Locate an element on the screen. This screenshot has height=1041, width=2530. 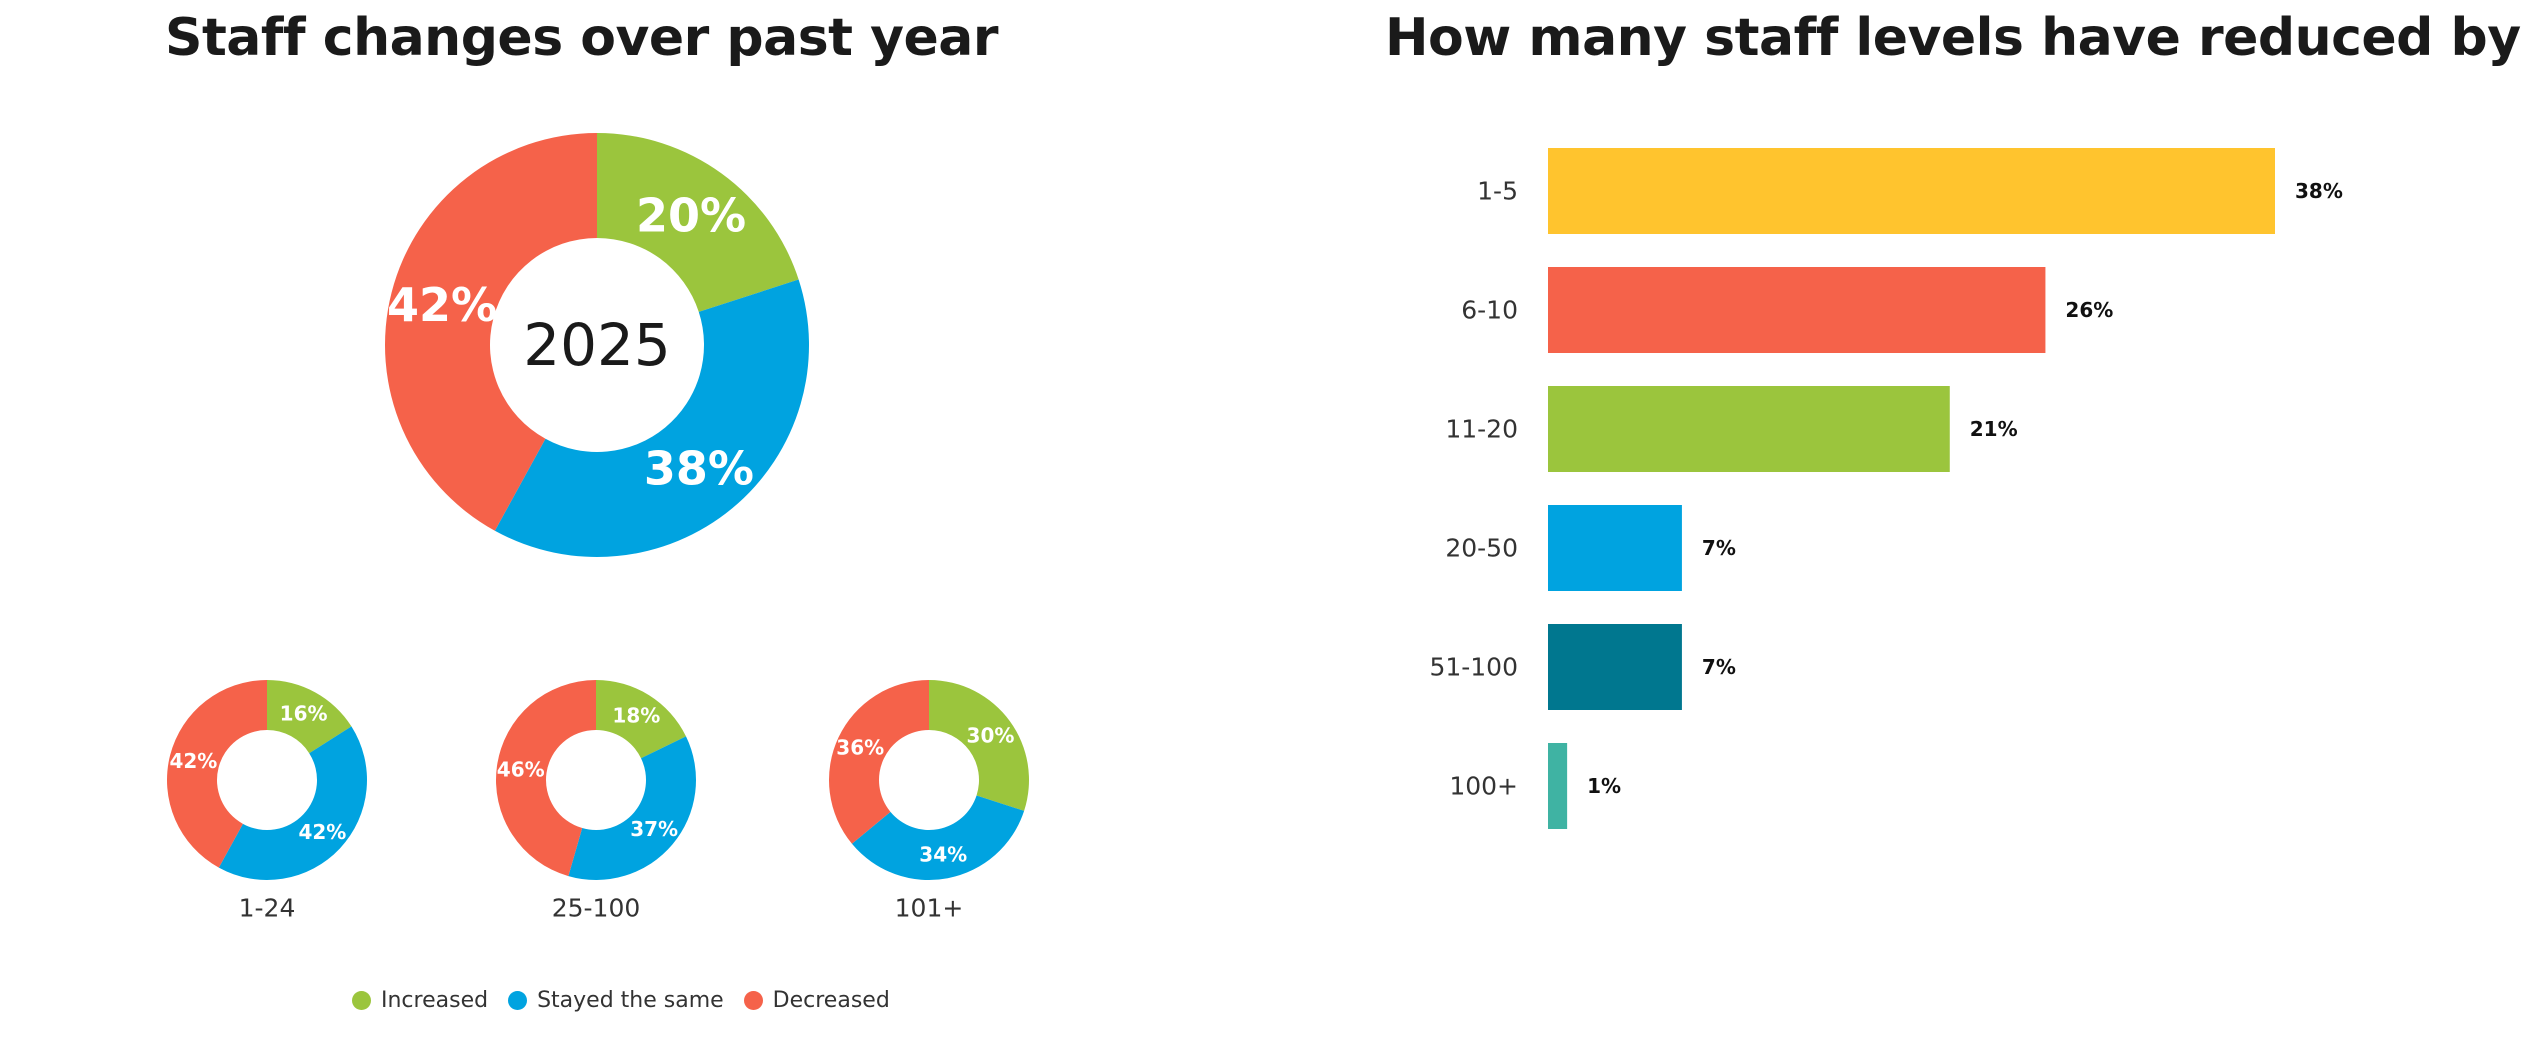
donut-1-slice-decreased is located at coordinates (216, 774).